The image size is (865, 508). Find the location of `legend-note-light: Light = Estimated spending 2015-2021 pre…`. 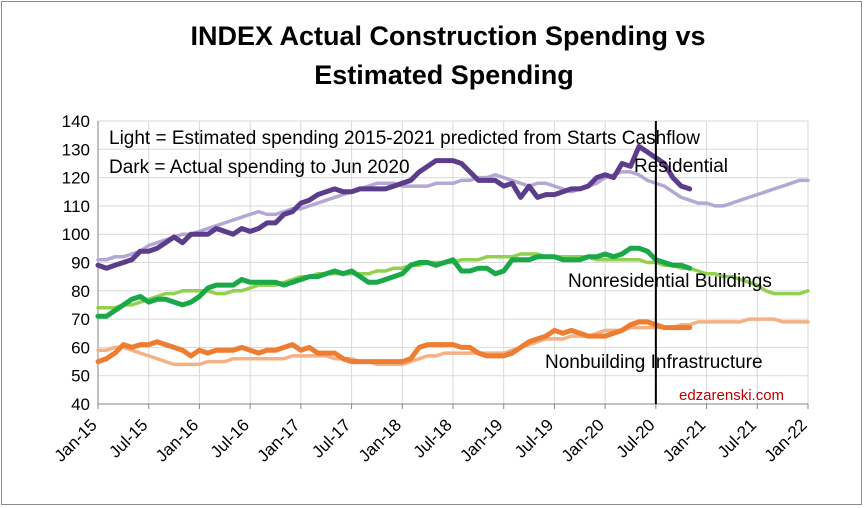

legend-note-light: Light = Estimated spending 2015-2021 pre… is located at coordinates (404, 138).